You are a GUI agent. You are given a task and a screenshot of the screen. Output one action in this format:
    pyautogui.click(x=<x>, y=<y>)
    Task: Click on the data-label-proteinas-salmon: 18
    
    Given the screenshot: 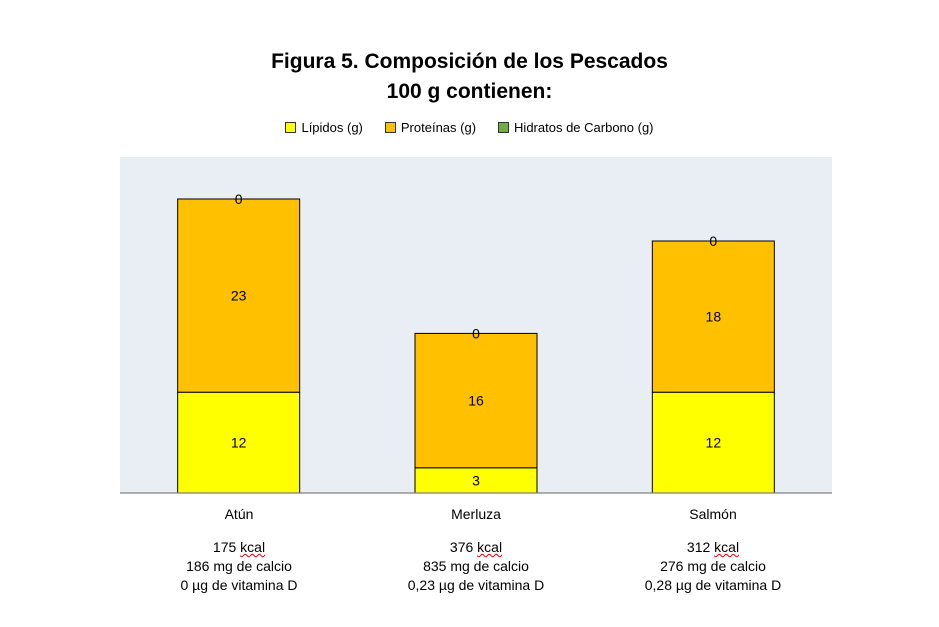 What is the action you would take?
    pyautogui.click(x=714, y=317)
    